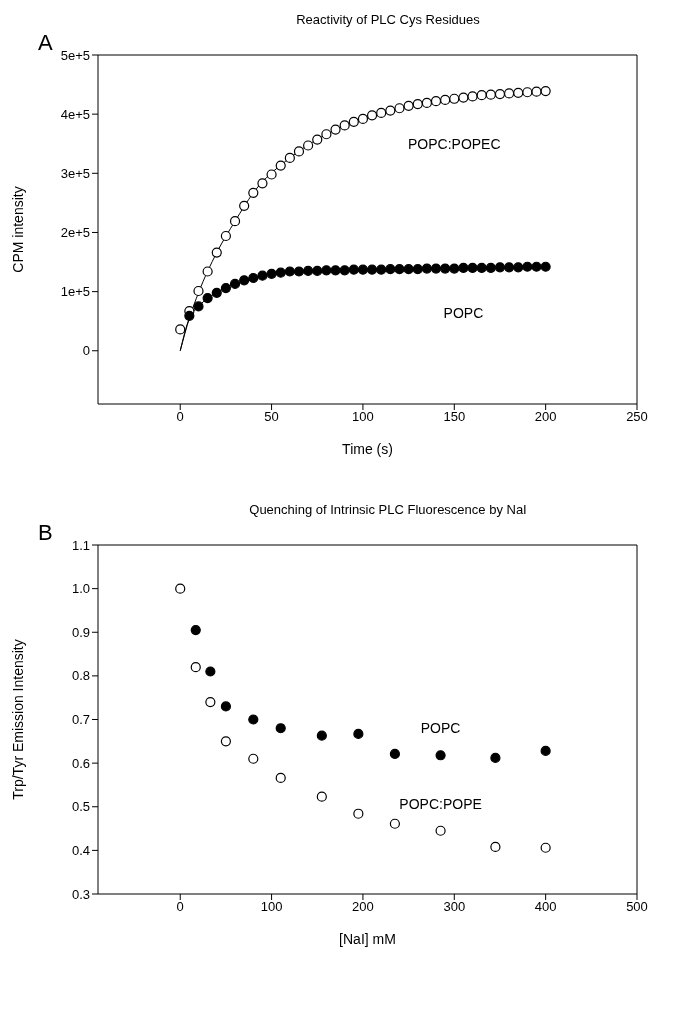 The height and width of the screenshot is (1010, 676). Describe the element at coordinates (454, 907) in the screenshot. I see `x-tick-label: 300` at that location.